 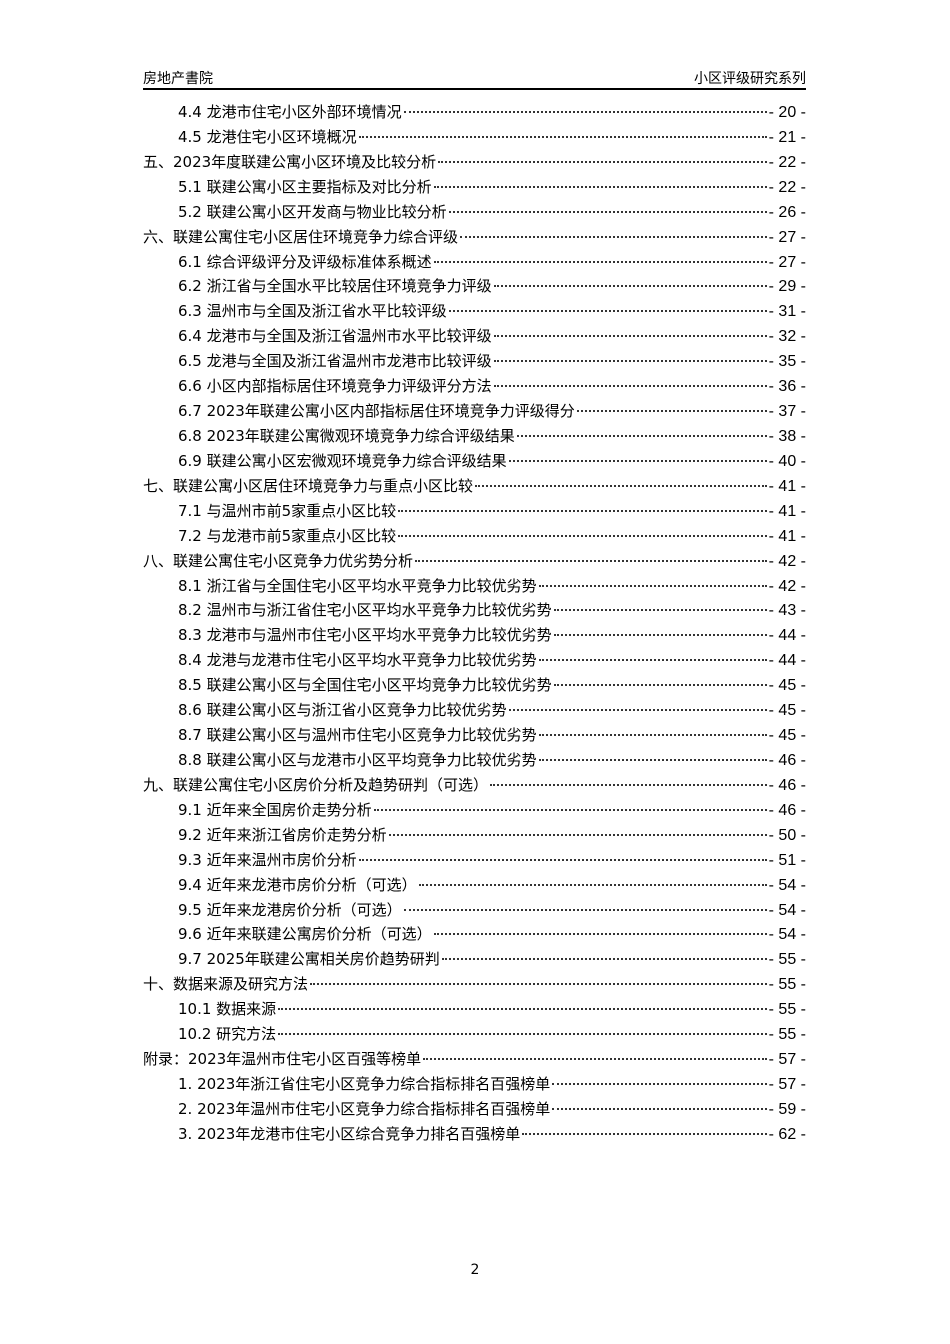 I want to click on toc-entry-title: 9.4 近年来龙港市房价分析（可选）, so click(x=297, y=884).